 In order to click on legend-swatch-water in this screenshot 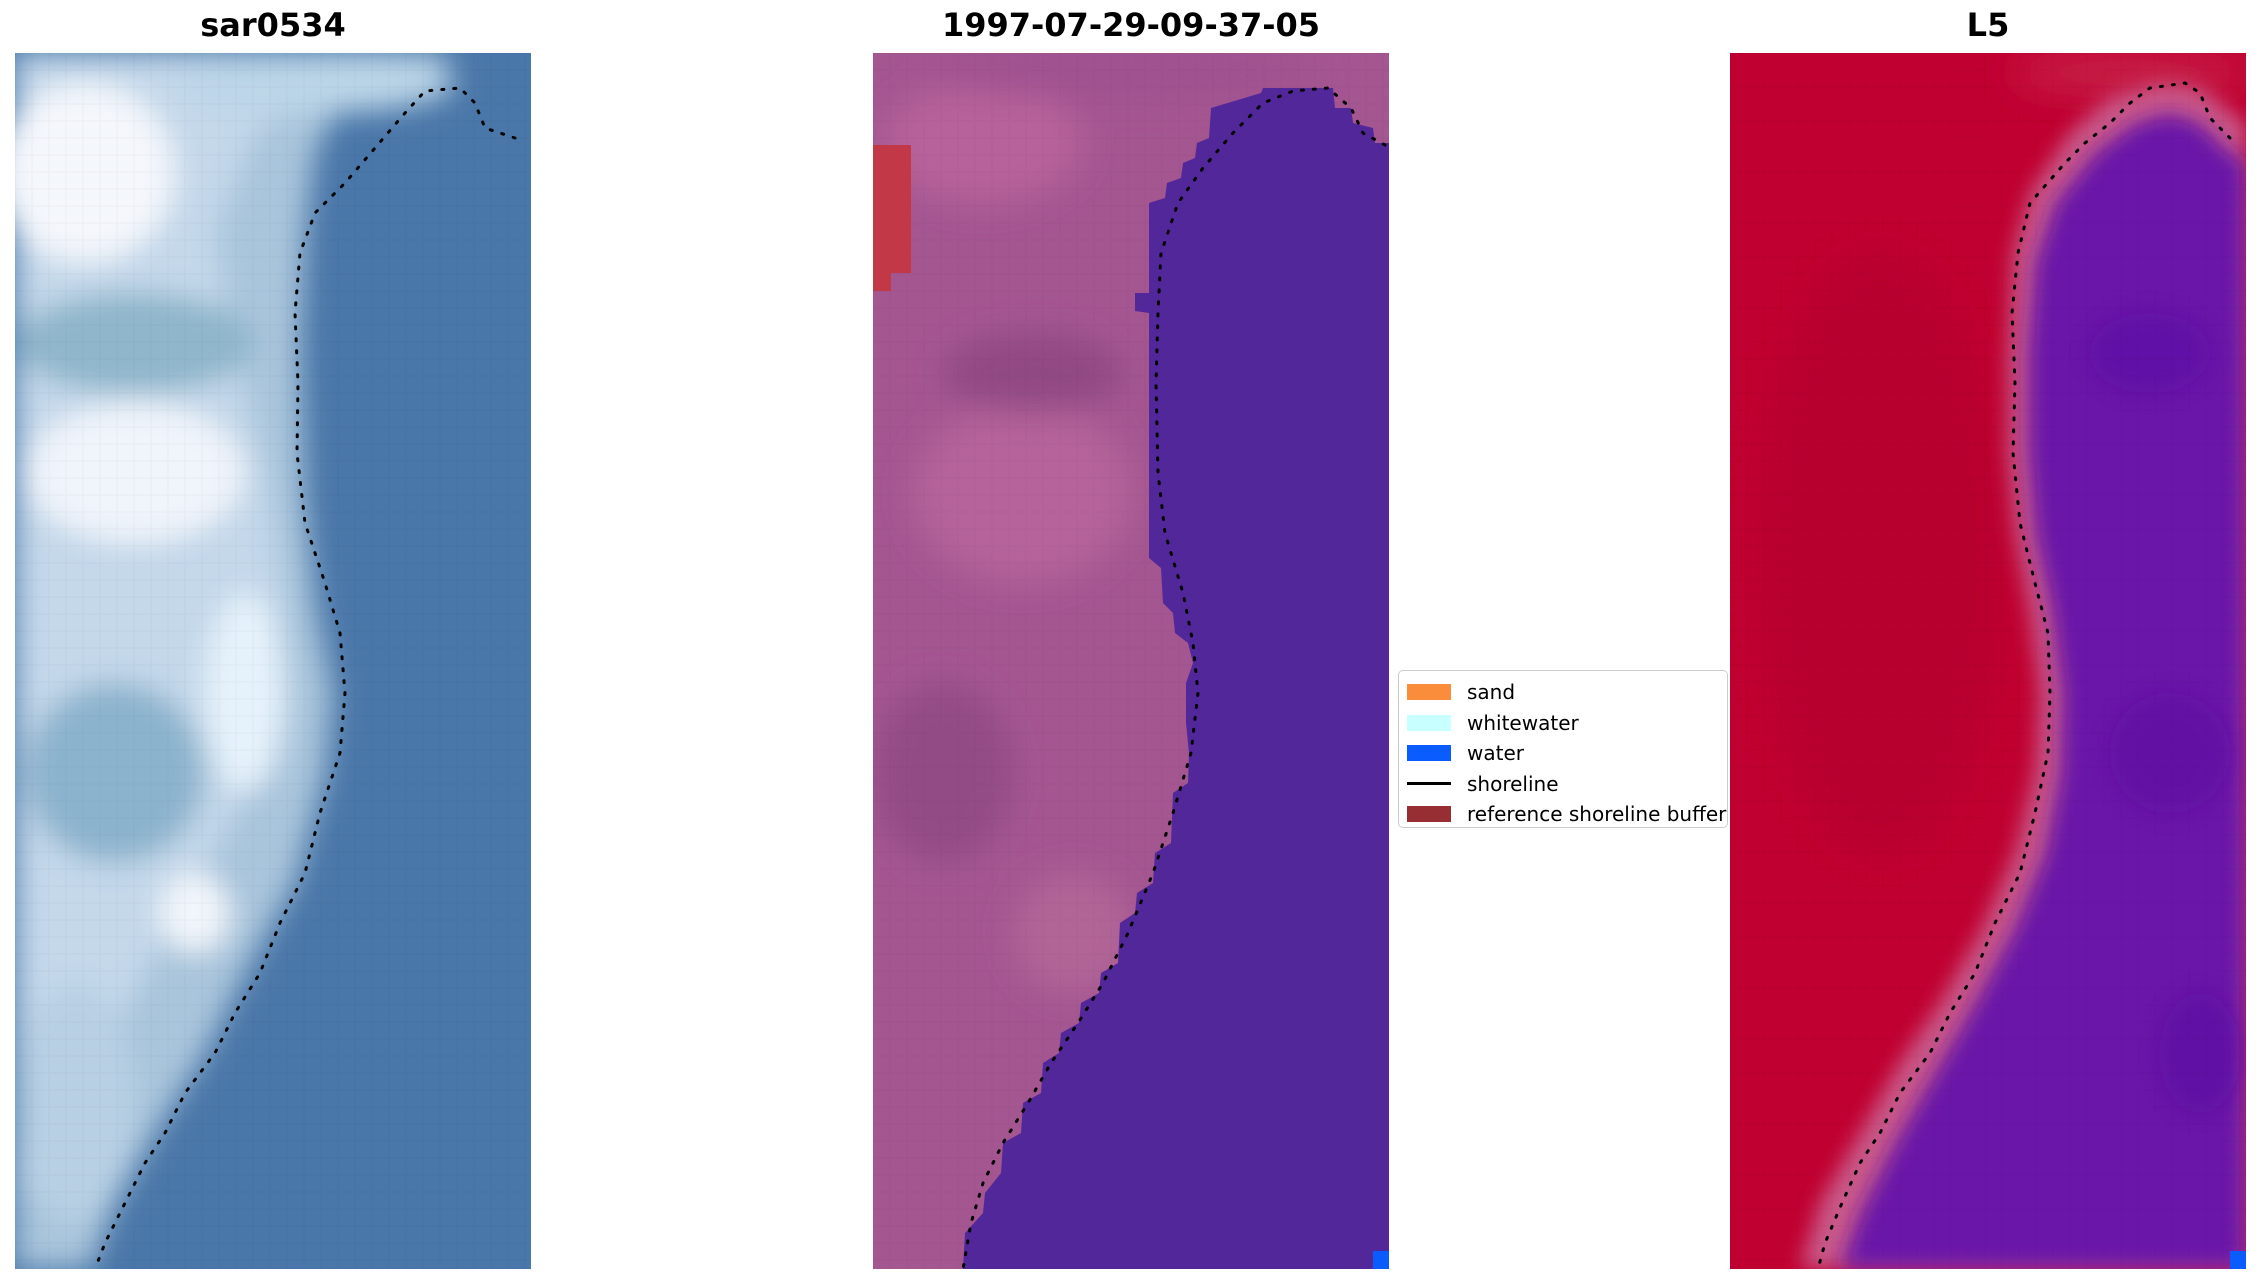, I will do `click(1429, 753)`.